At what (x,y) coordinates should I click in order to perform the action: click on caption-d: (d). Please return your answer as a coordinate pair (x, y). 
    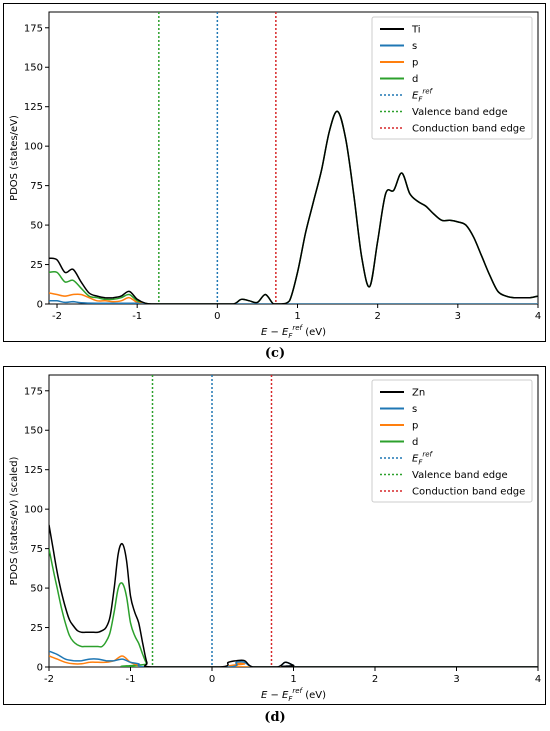
    Looking at the image, I should click on (275, 717).